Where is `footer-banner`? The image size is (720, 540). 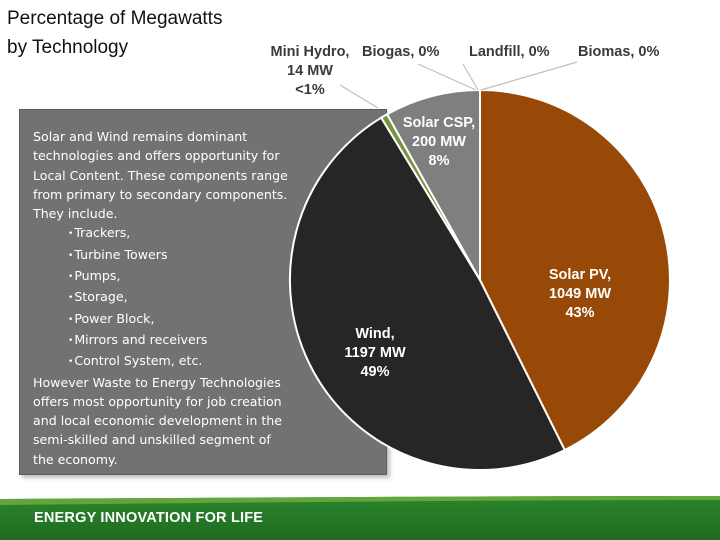 footer-banner is located at coordinates (360, 513).